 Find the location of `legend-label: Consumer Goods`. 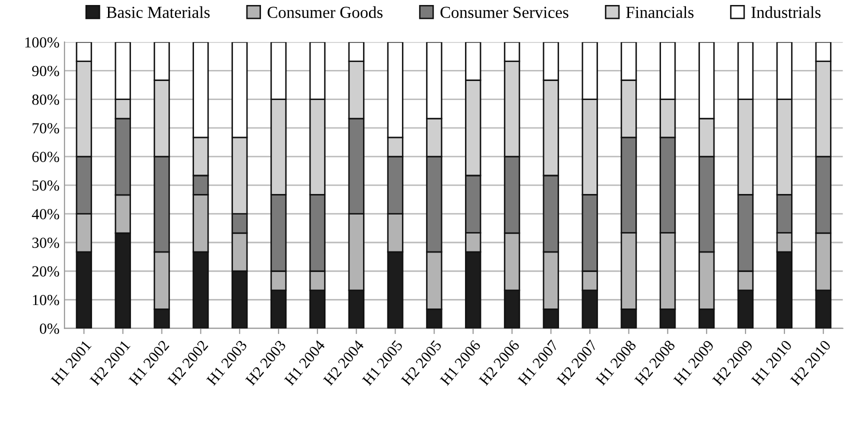

legend-label: Consumer Goods is located at coordinates (325, 12).